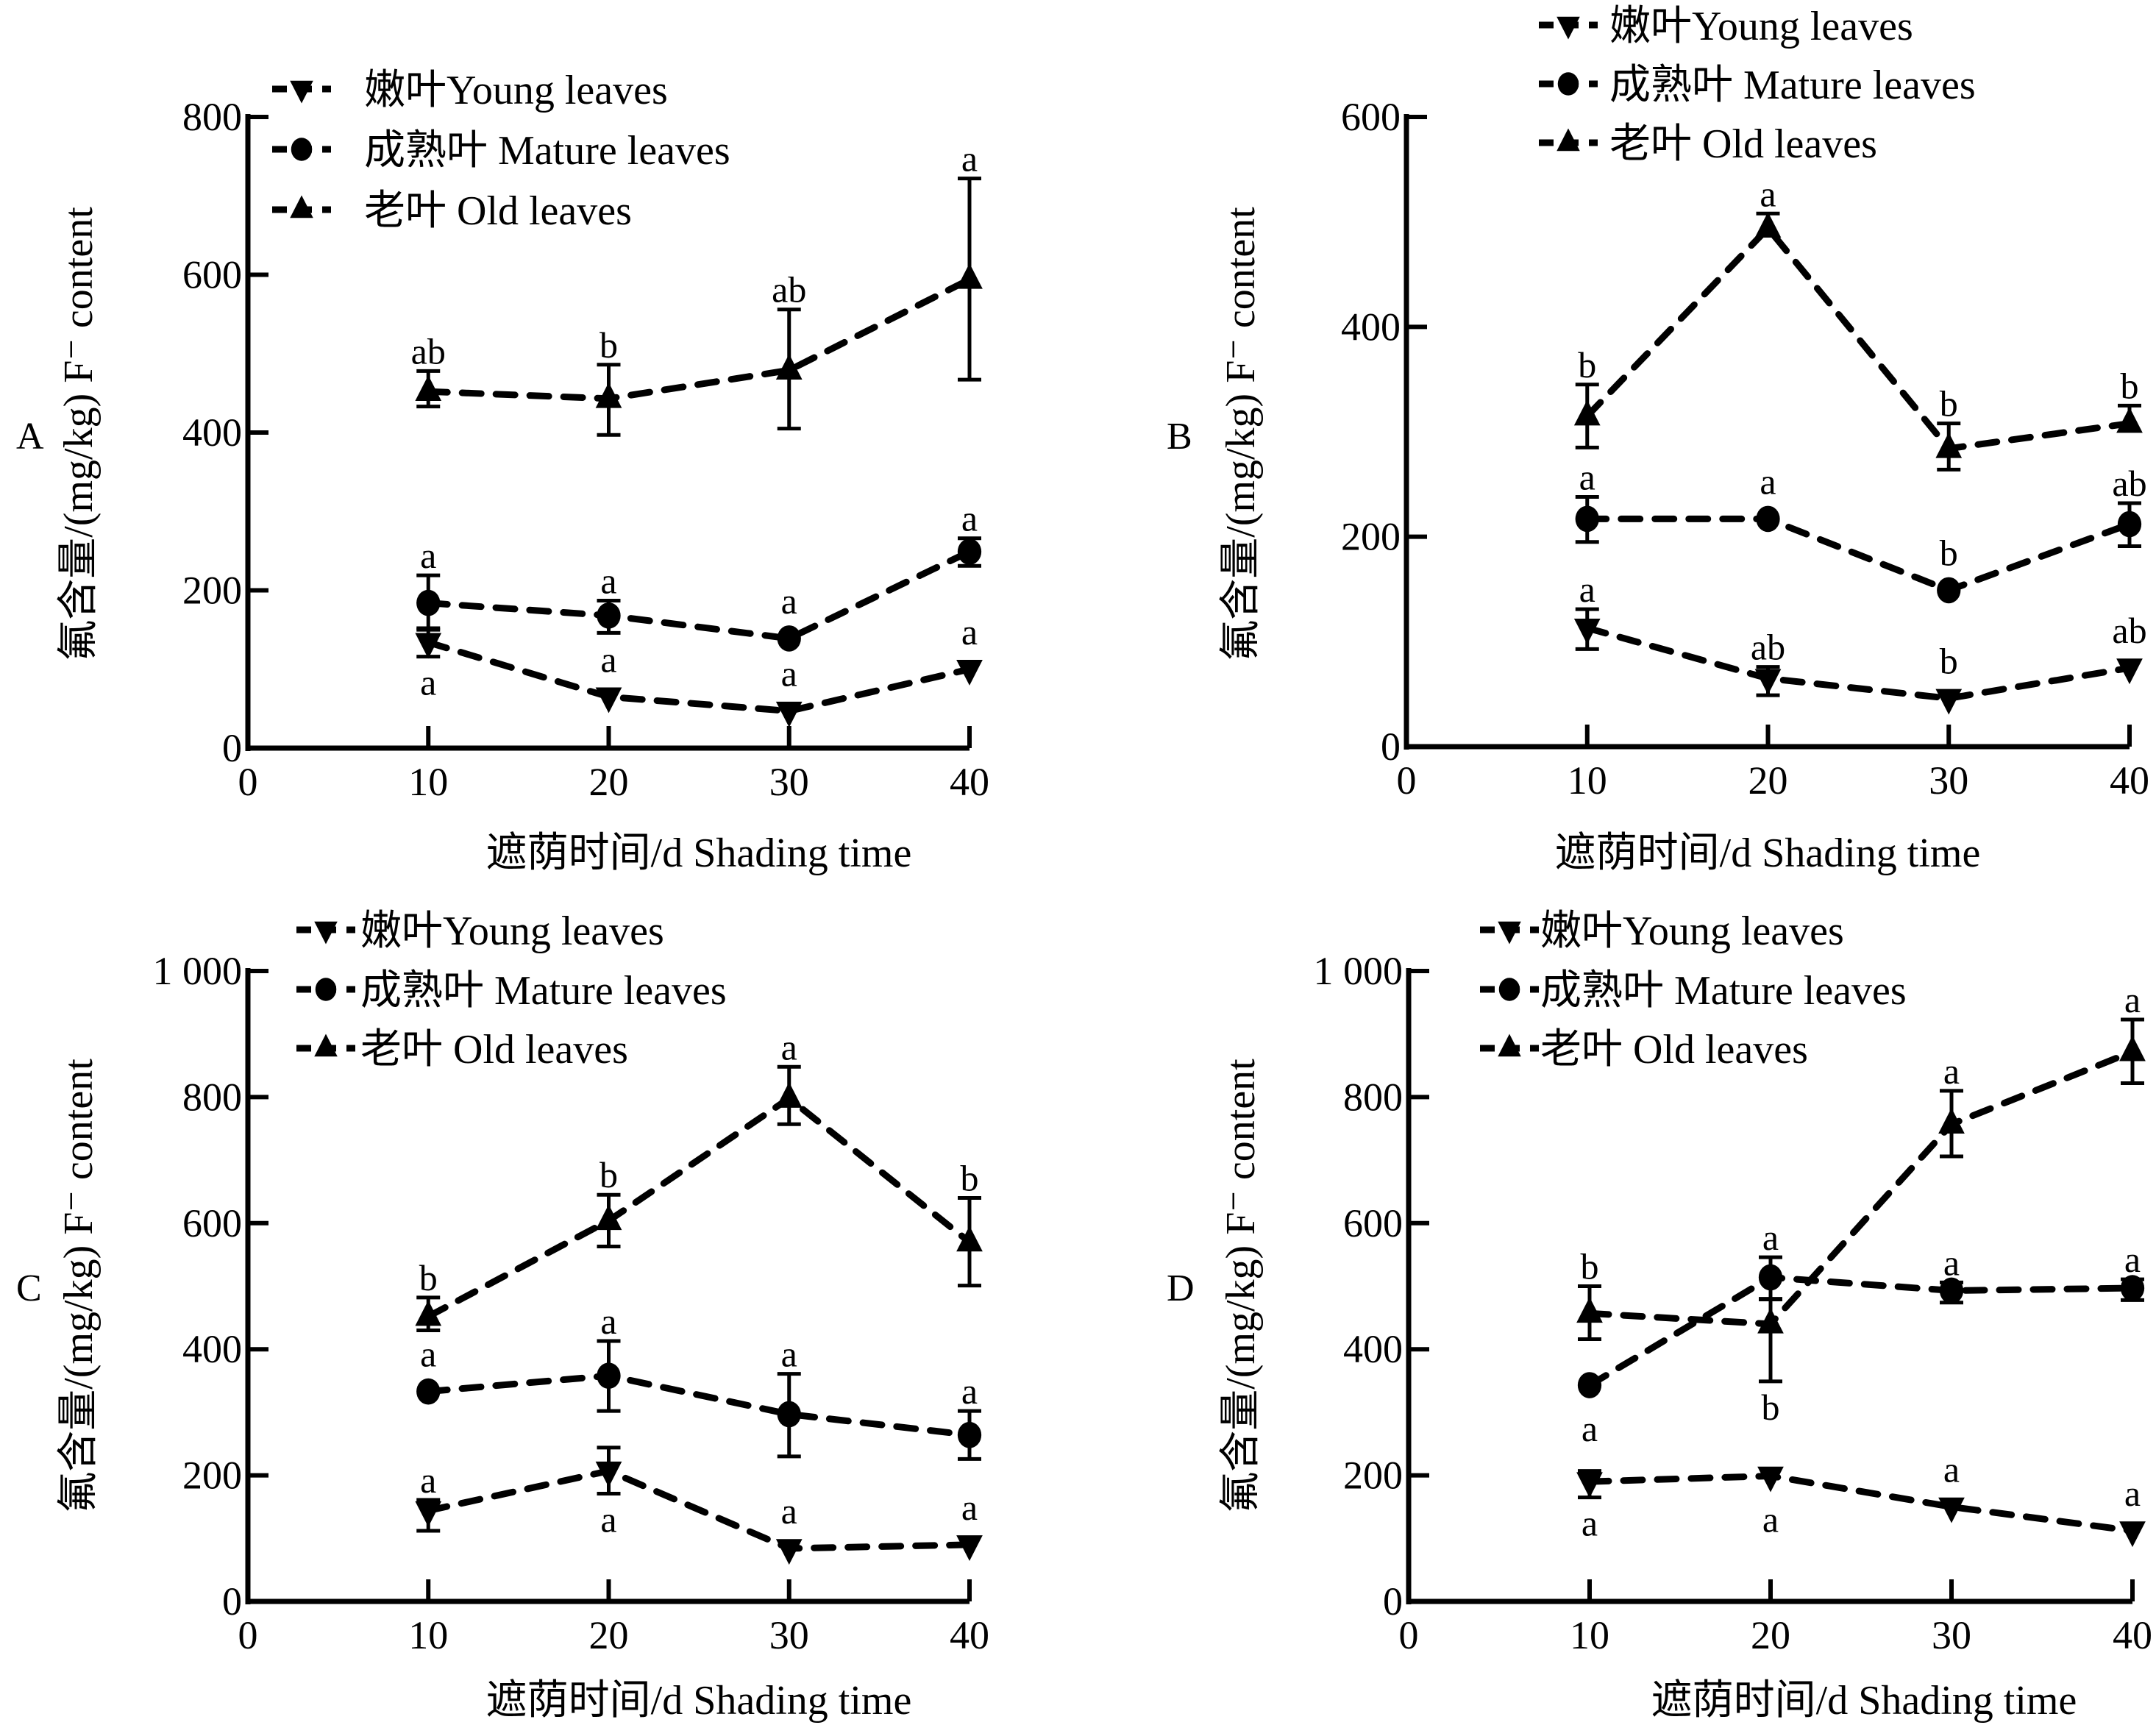 This screenshot has width=2156, height=1725. Describe the element at coordinates (609, 782) in the screenshot. I see `x-tick-label: 20` at that location.